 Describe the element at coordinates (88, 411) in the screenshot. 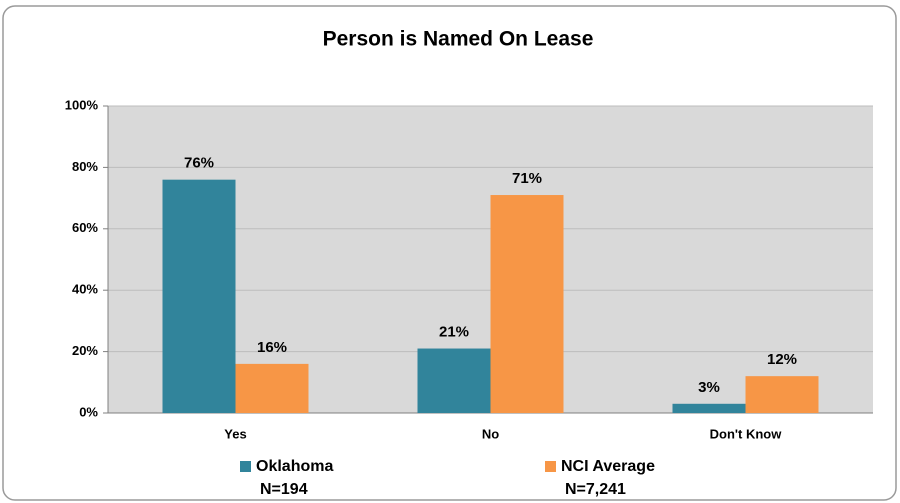

I see `y-tick-label: 0%` at that location.